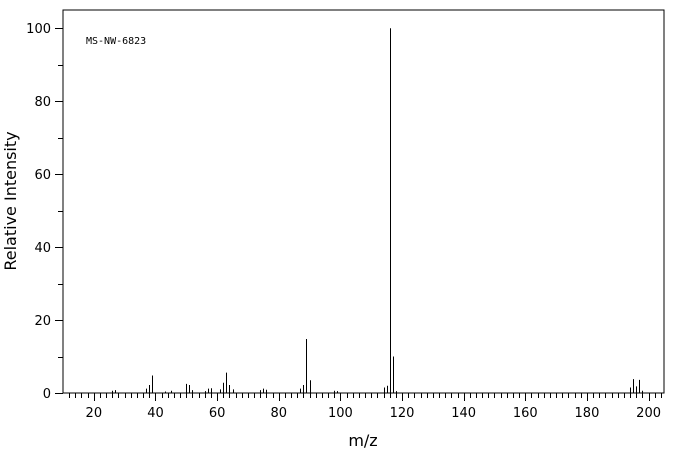 The image size is (676, 455). Describe the element at coordinates (38, 29) in the screenshot. I see `y-tick-label: 100` at that location.